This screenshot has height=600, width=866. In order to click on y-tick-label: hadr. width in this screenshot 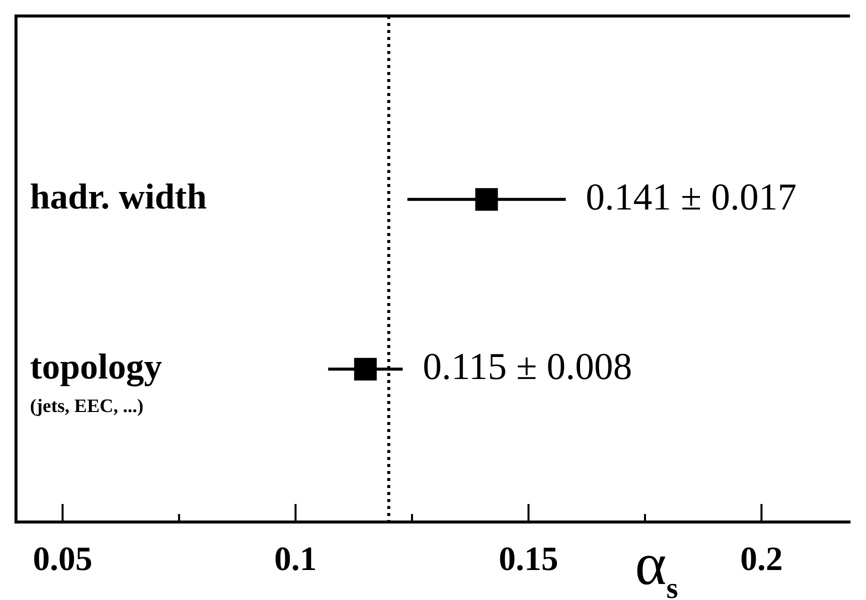, I will do `click(118, 196)`.